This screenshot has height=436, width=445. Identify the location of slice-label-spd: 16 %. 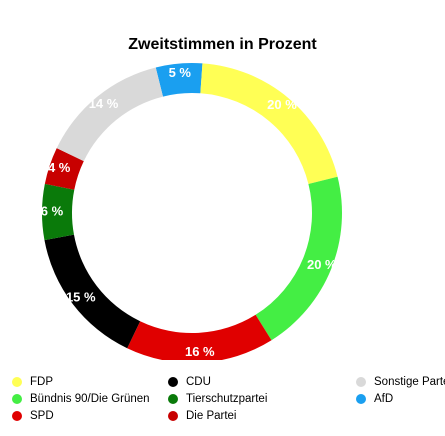
(200, 351).